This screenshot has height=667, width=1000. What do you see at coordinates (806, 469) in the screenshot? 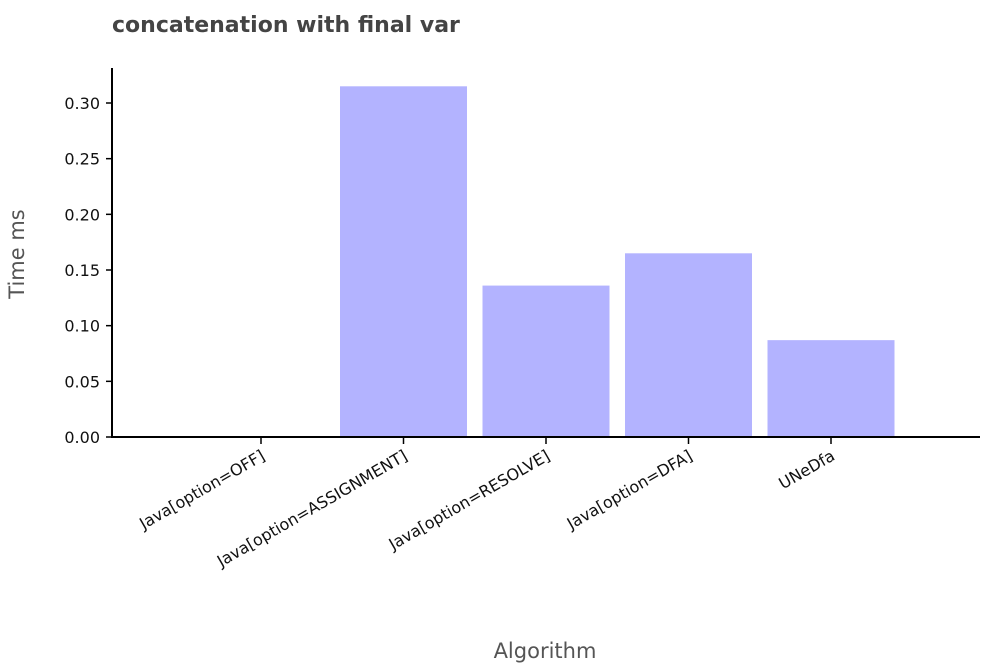
I see `x-tick-label: UNeDfa` at bounding box center [806, 469].